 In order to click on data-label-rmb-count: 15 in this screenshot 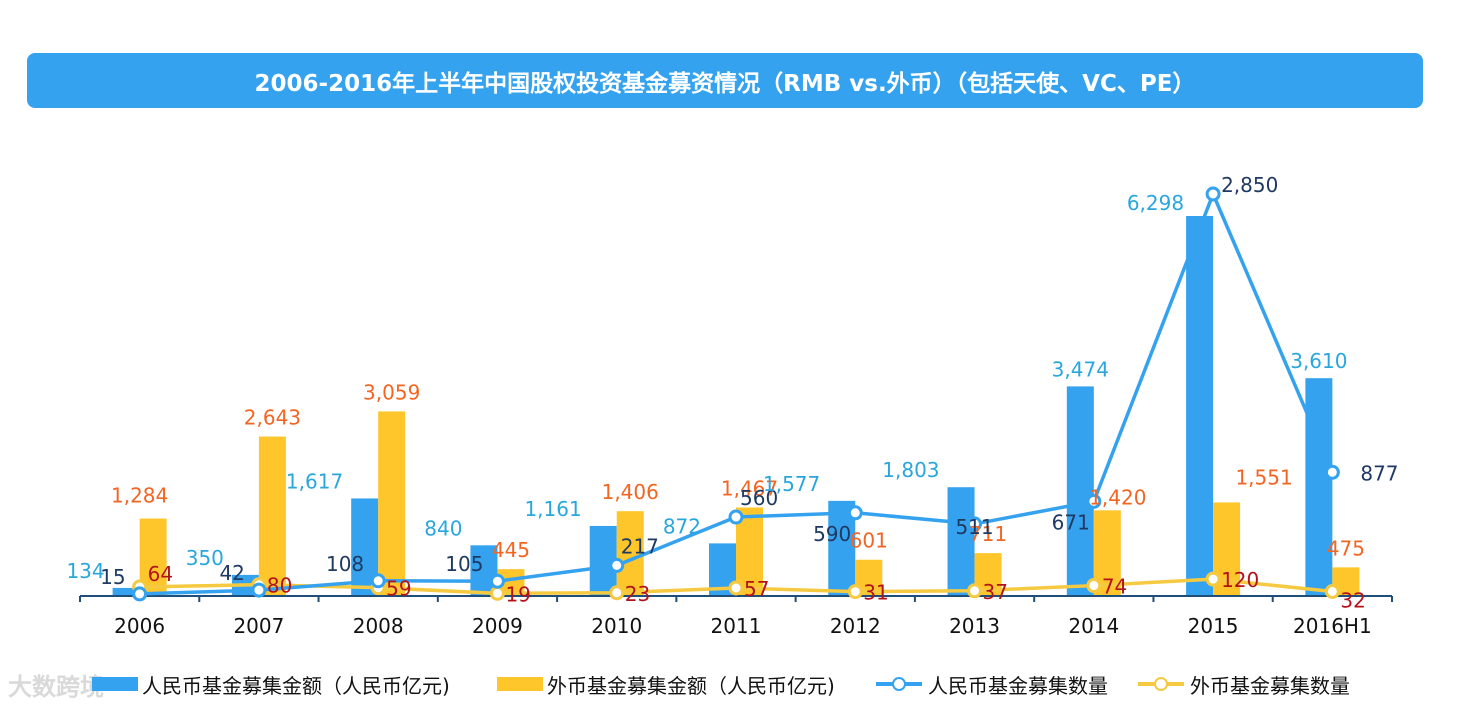, I will do `click(112, 577)`.